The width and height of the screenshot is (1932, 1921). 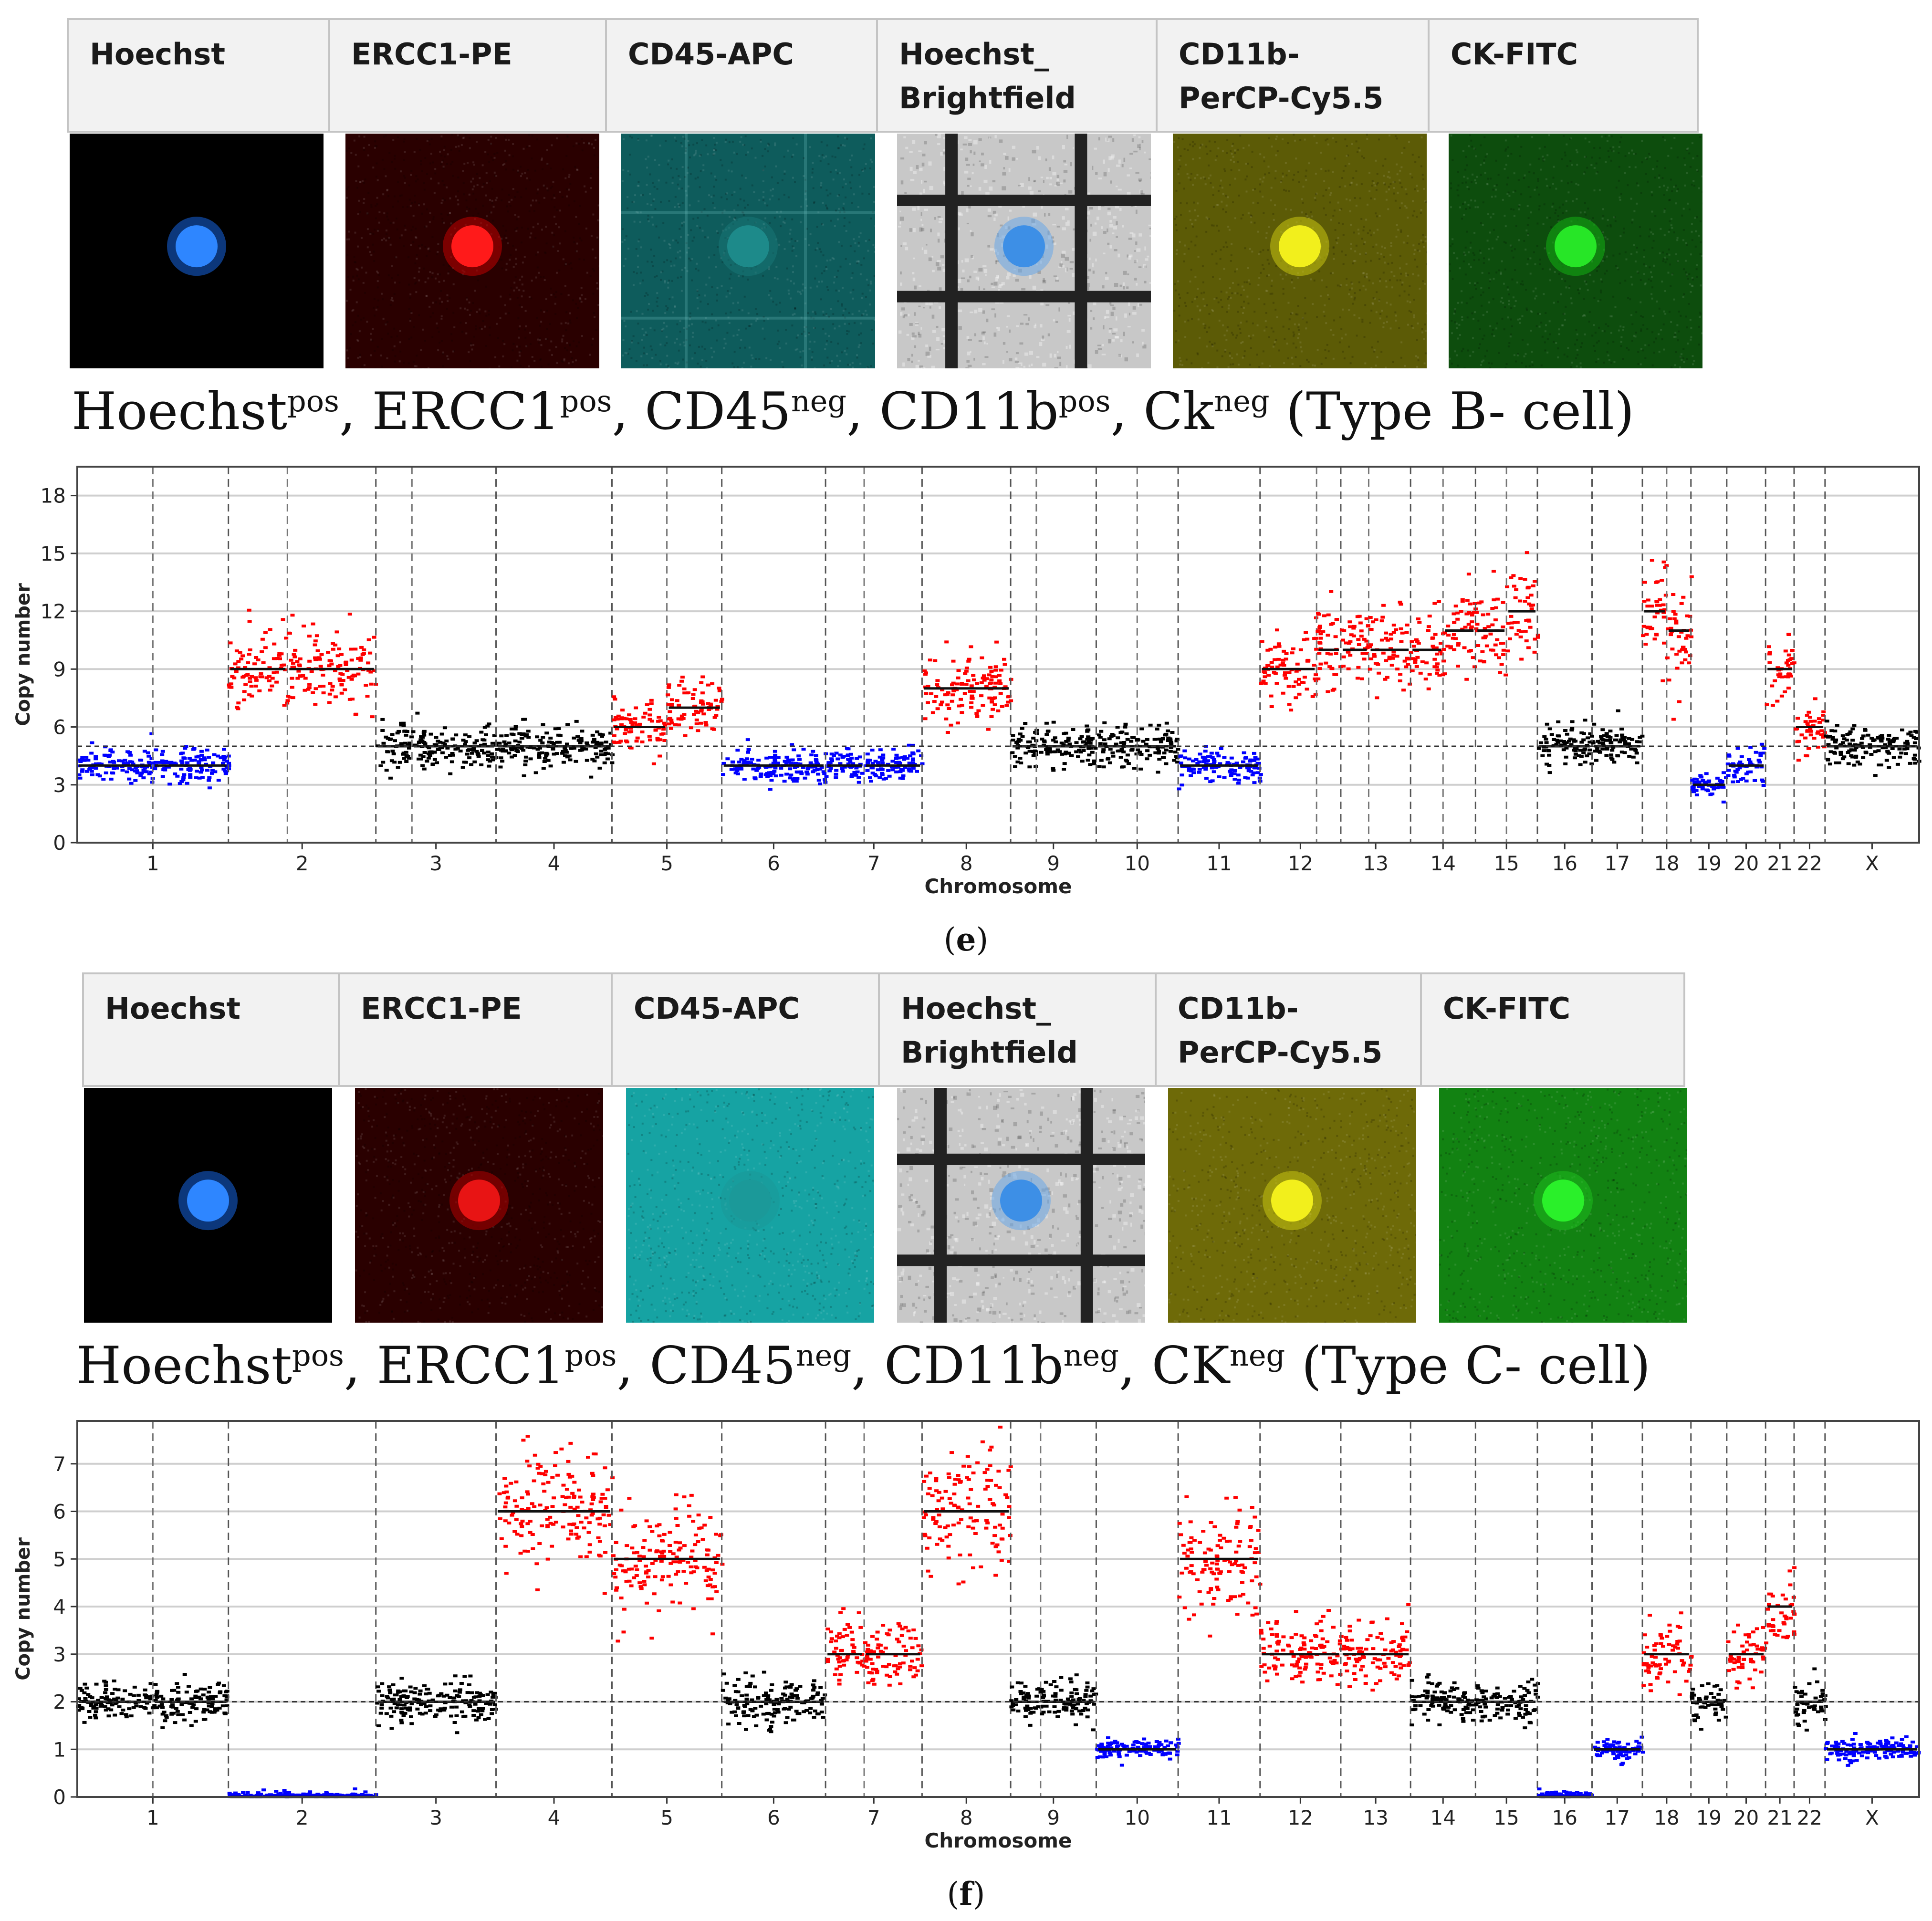 What do you see at coordinates (966, 1817) in the screenshot?
I see `x-tick-label: 8` at bounding box center [966, 1817].